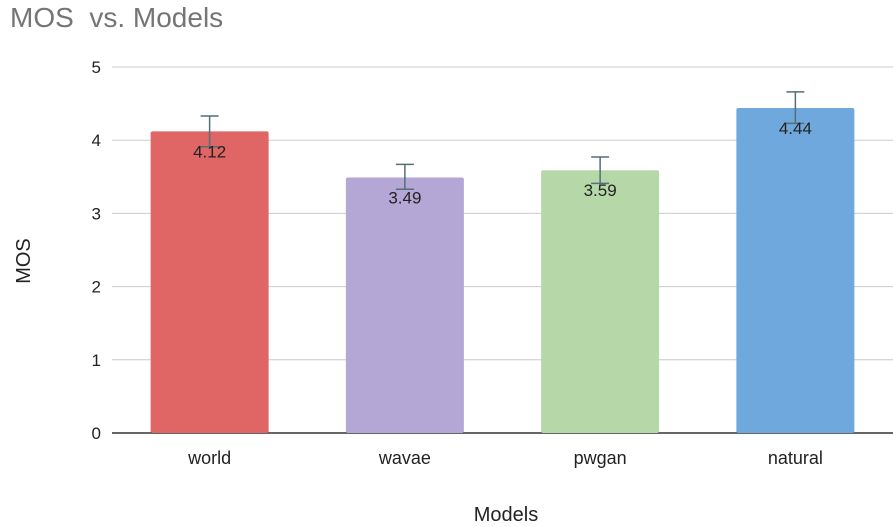 The width and height of the screenshot is (893, 527). I want to click on y-tick-label: 1, so click(96, 360).